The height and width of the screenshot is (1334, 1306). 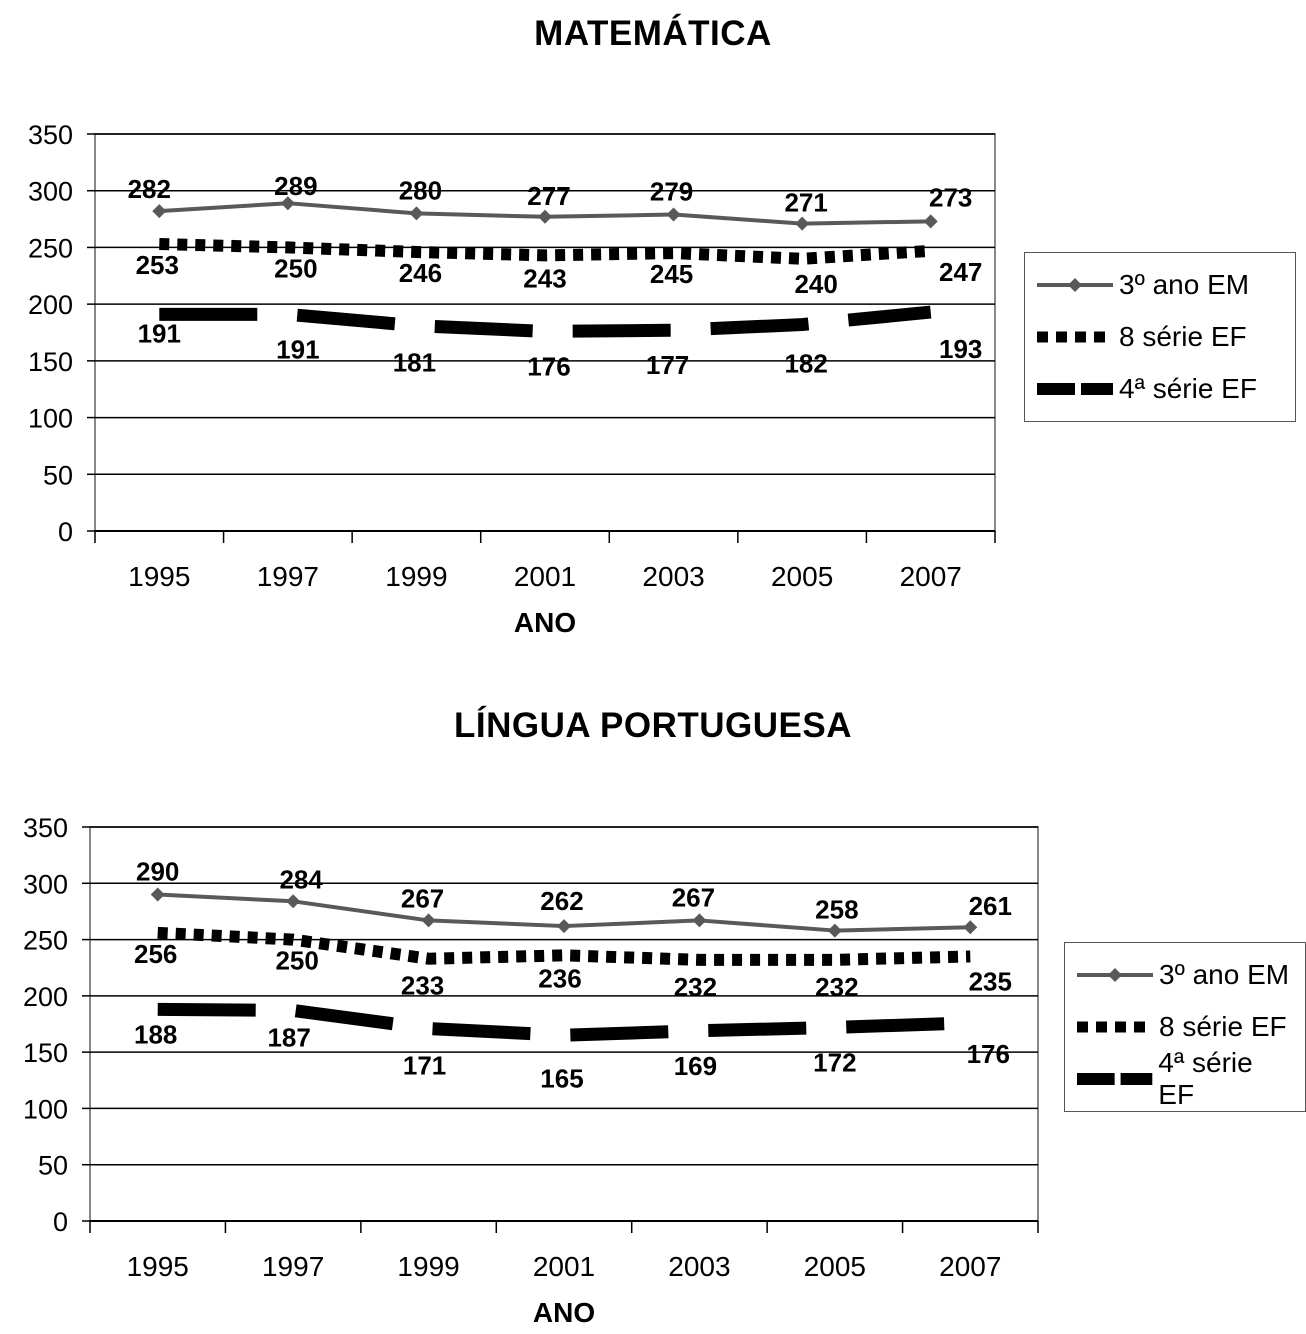 What do you see at coordinates (653, 725) in the screenshot?
I see `chart-title: LÍNGUA PORTUGUESA` at bounding box center [653, 725].